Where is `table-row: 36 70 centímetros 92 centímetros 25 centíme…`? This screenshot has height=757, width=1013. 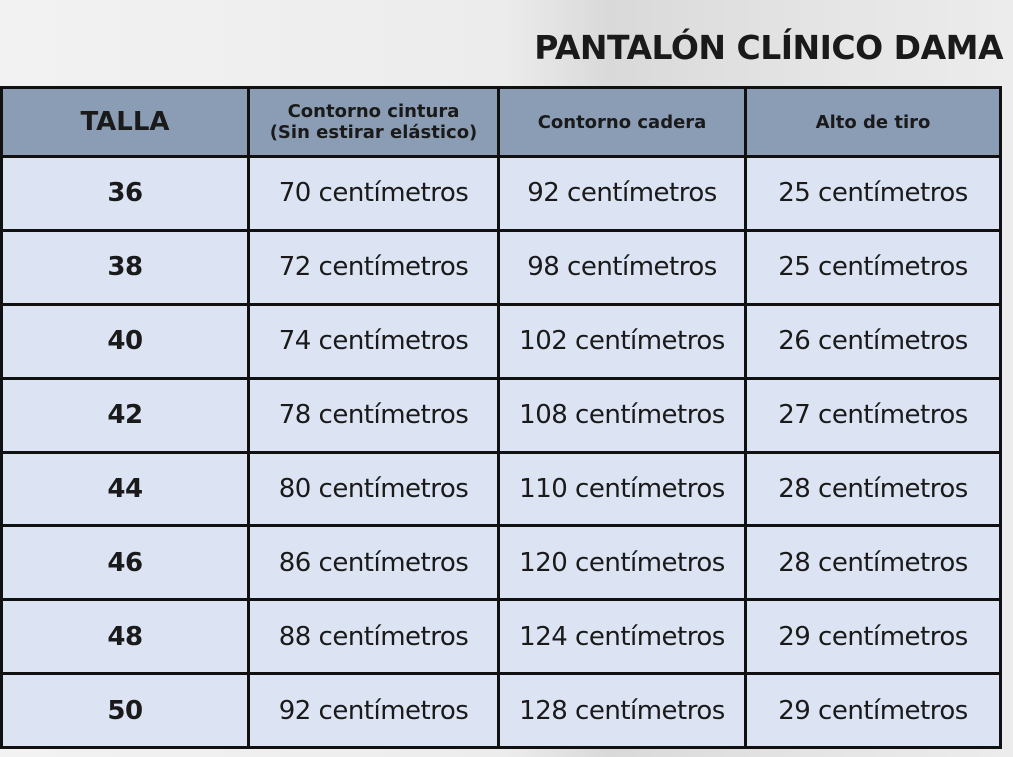 table-row: 36 70 centímetros 92 centímetros 25 centíme… is located at coordinates (501, 193).